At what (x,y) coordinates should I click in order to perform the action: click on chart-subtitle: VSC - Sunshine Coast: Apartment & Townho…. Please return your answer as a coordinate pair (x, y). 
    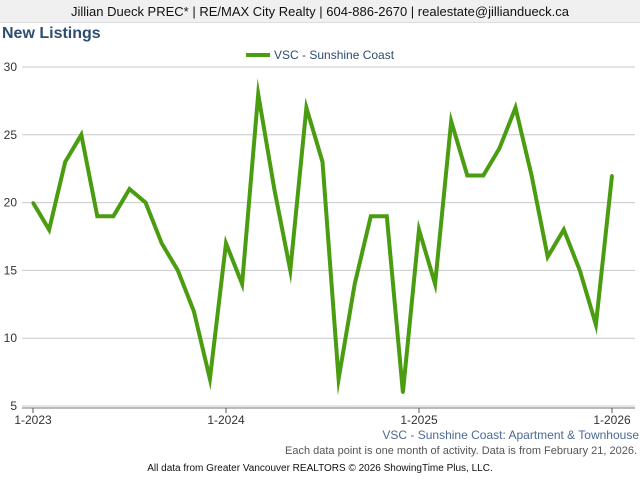
    Looking at the image, I should click on (510, 435).